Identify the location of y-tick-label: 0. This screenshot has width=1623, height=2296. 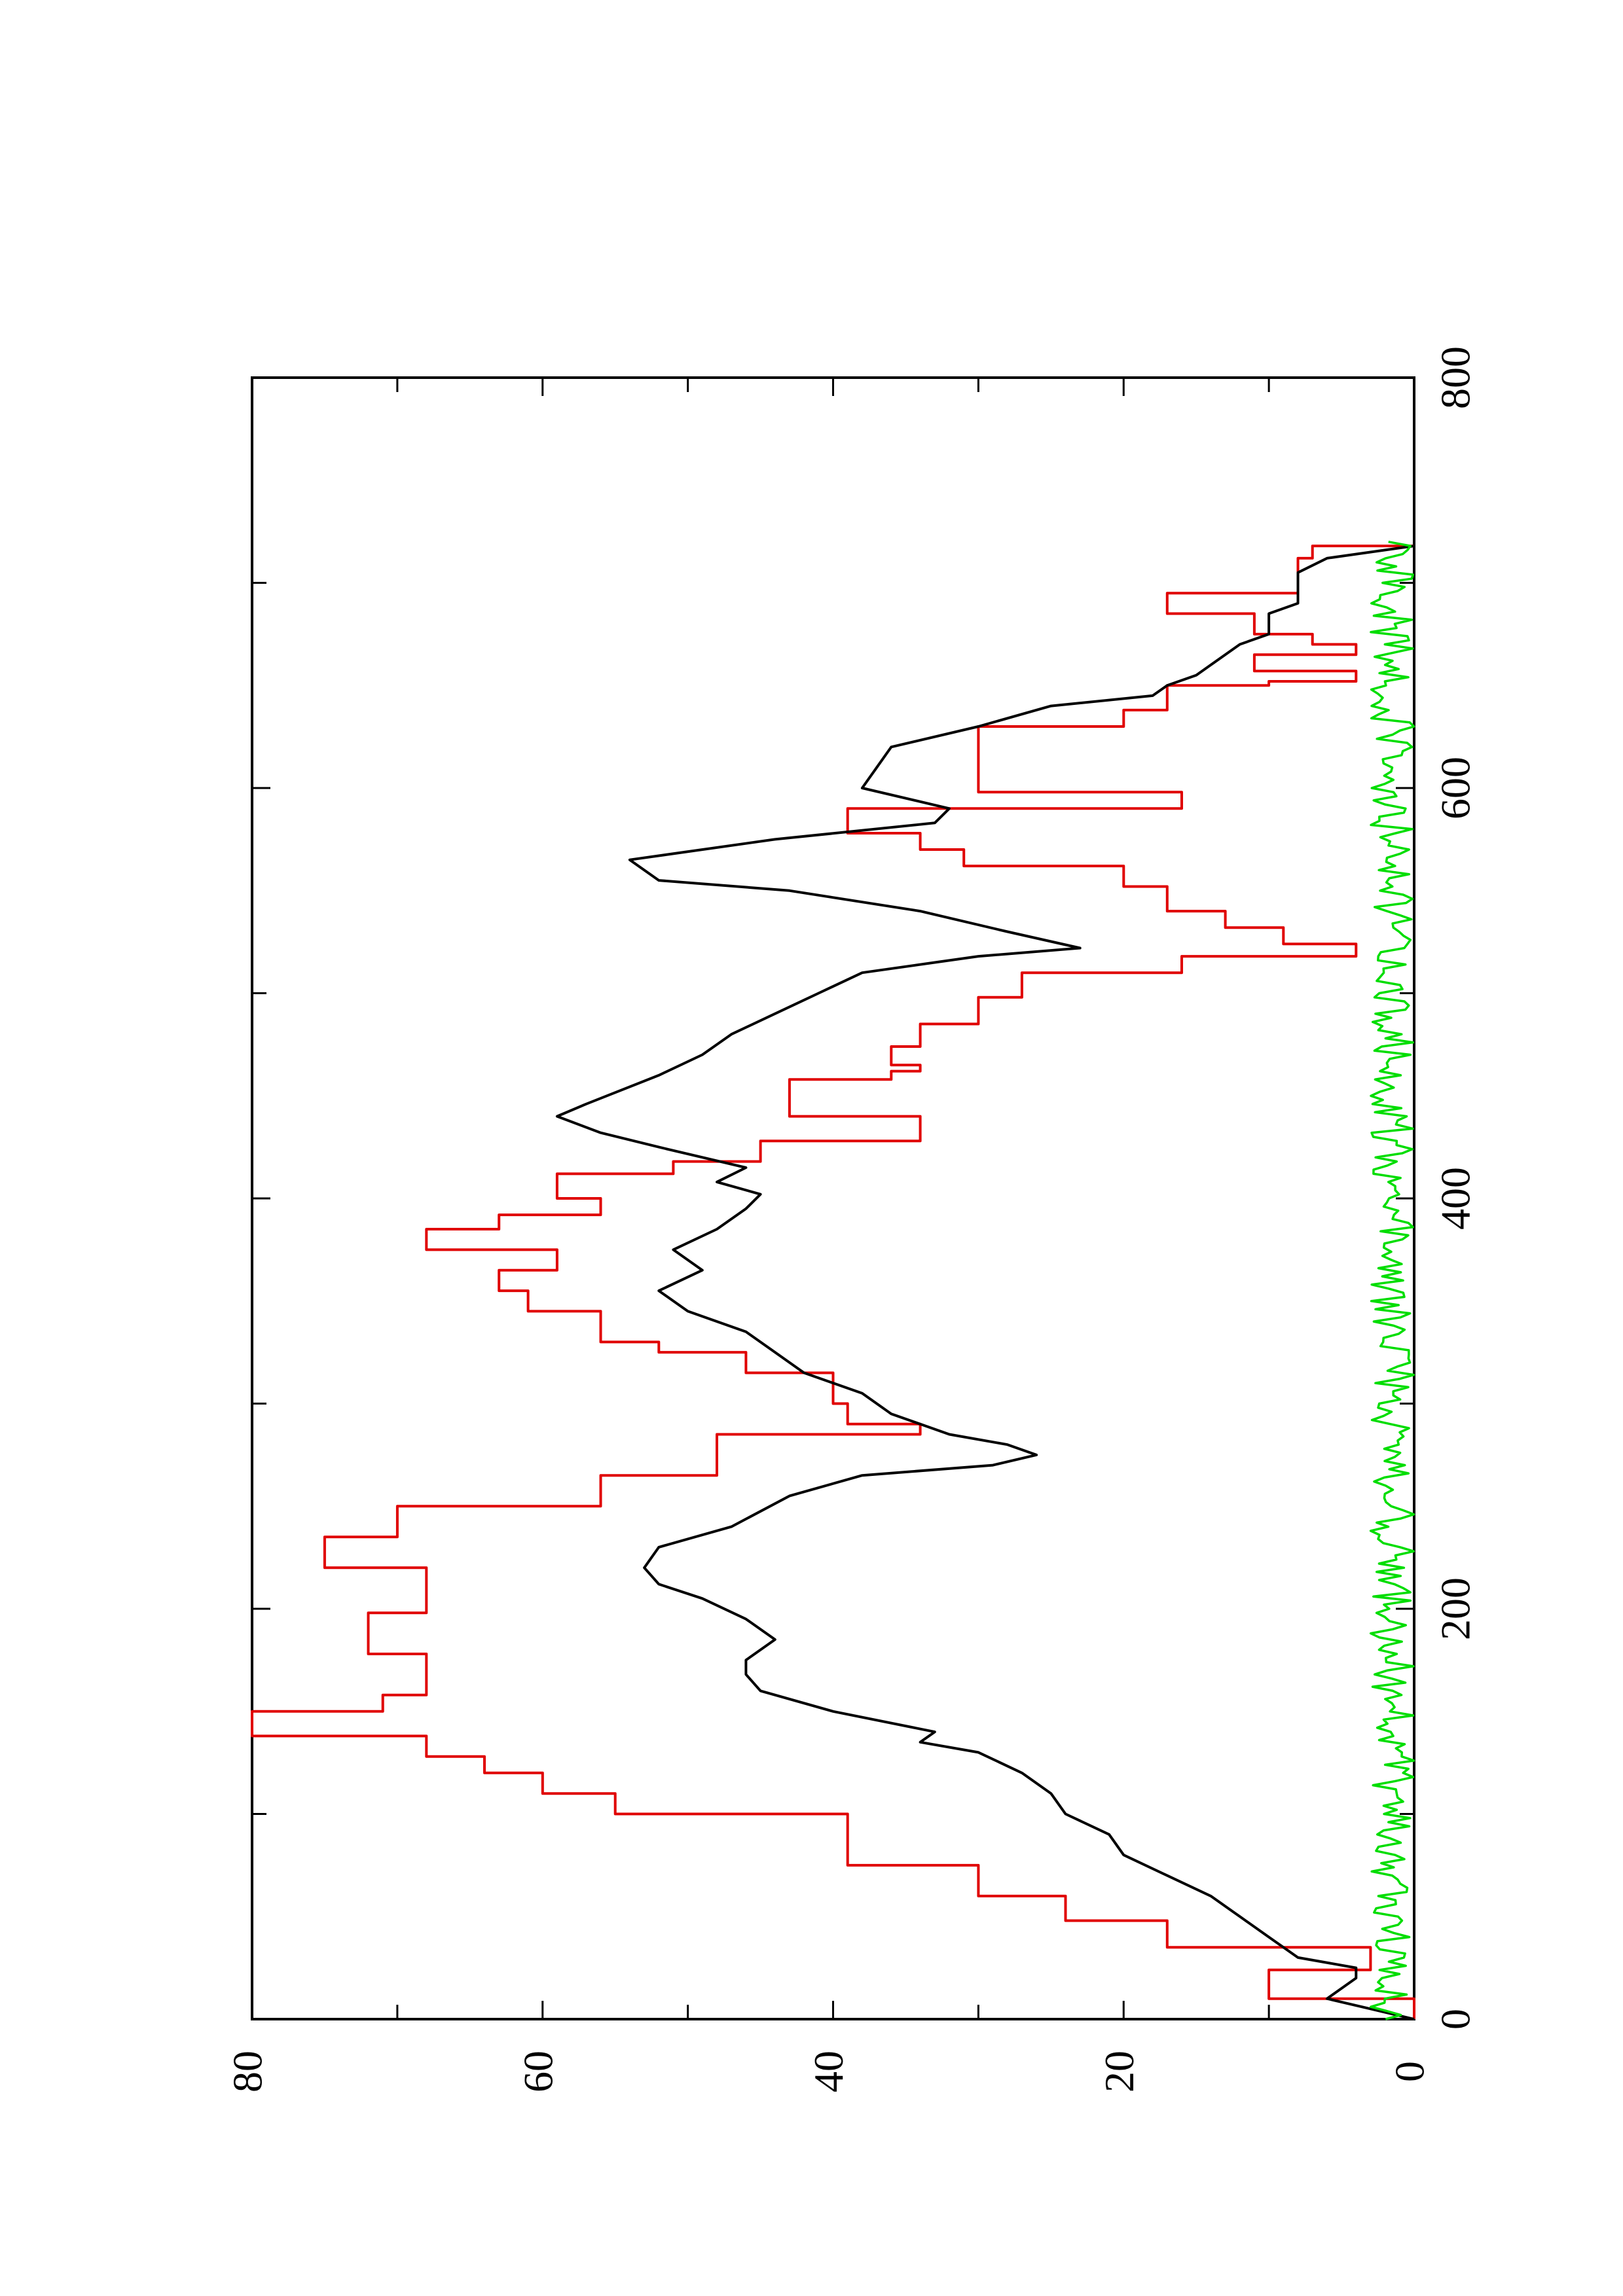
(1410, 2071).